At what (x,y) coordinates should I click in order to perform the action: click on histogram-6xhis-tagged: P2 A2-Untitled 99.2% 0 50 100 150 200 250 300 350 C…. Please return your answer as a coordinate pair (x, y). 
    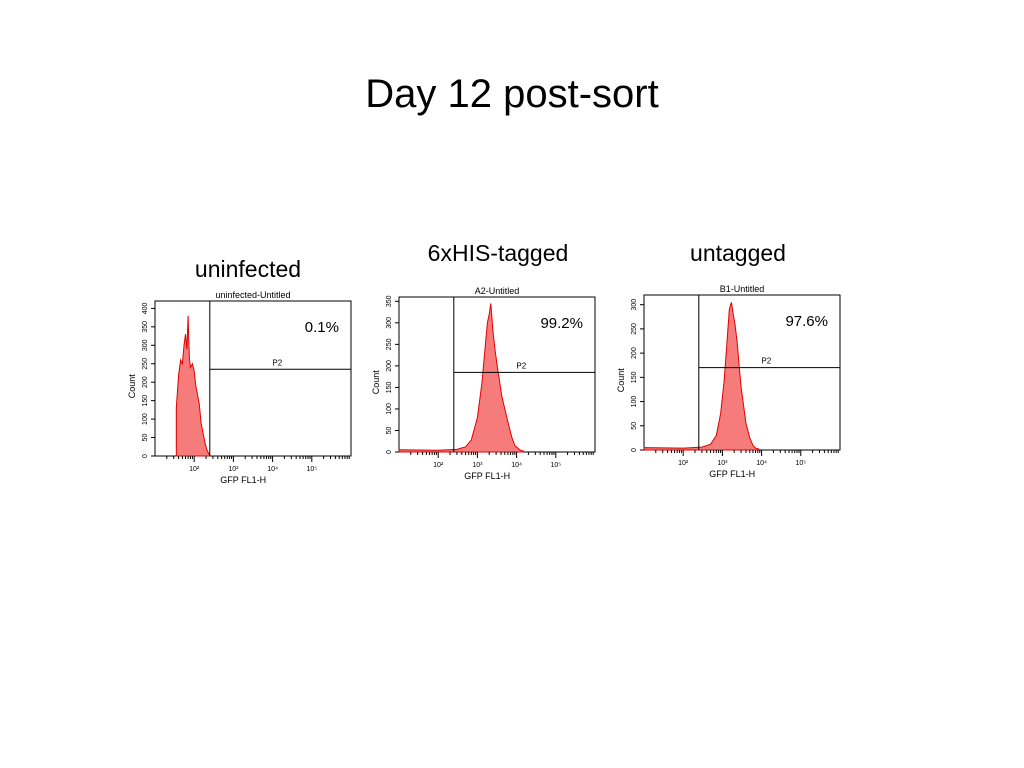
    Looking at the image, I should click on (483, 383).